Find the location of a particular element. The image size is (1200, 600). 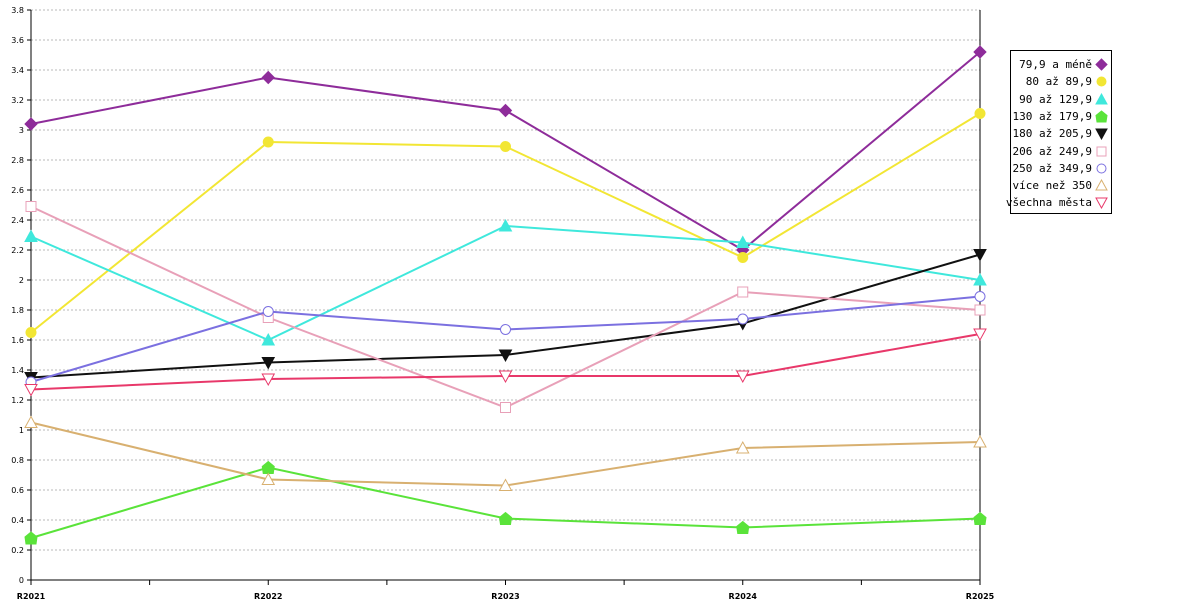

y-tick-label: 0.2 is located at coordinates (17, 550).